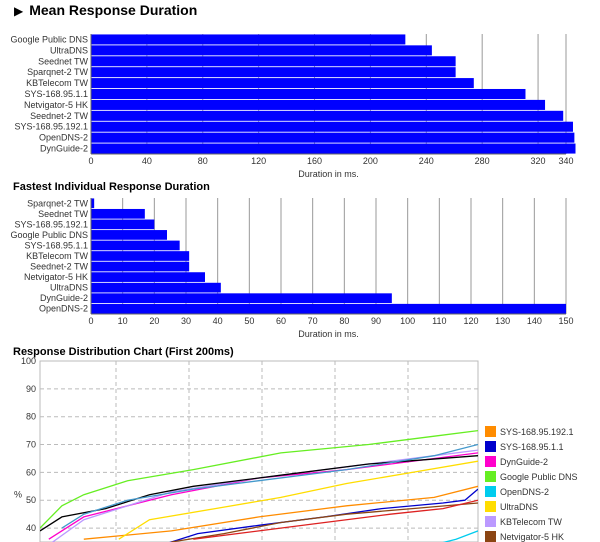 The image size is (600, 542). Describe the element at coordinates (111, 187) in the screenshot. I see `fastest-response-title: Fastest Individual Response Duration` at that location.